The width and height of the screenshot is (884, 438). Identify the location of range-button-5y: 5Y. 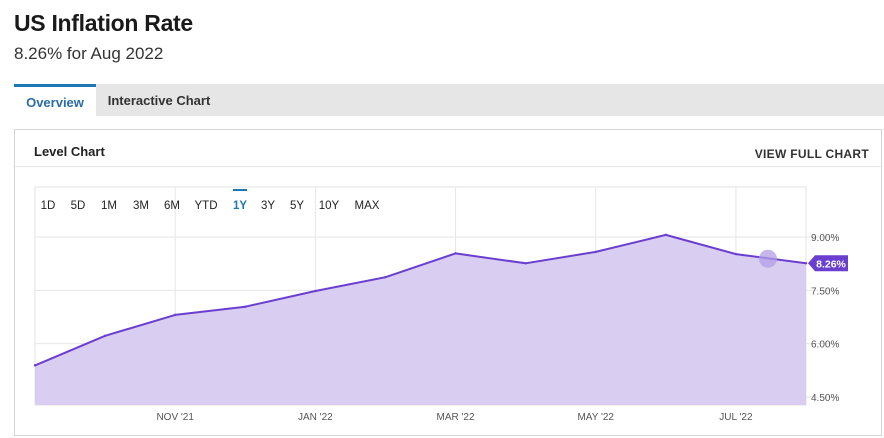
(297, 206).